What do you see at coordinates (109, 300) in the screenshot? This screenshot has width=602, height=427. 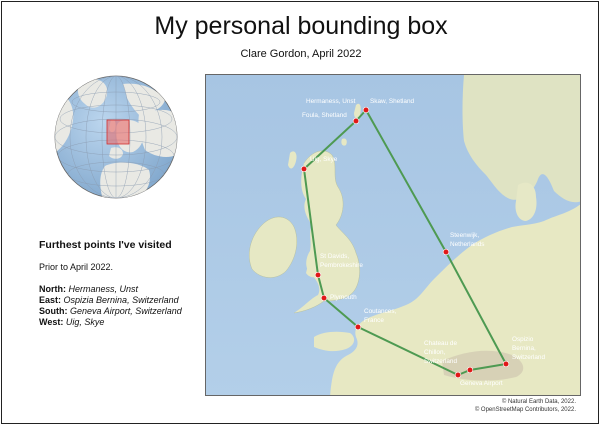 I see `info-east: East: Ospizia Bernina, Switzerland` at bounding box center [109, 300].